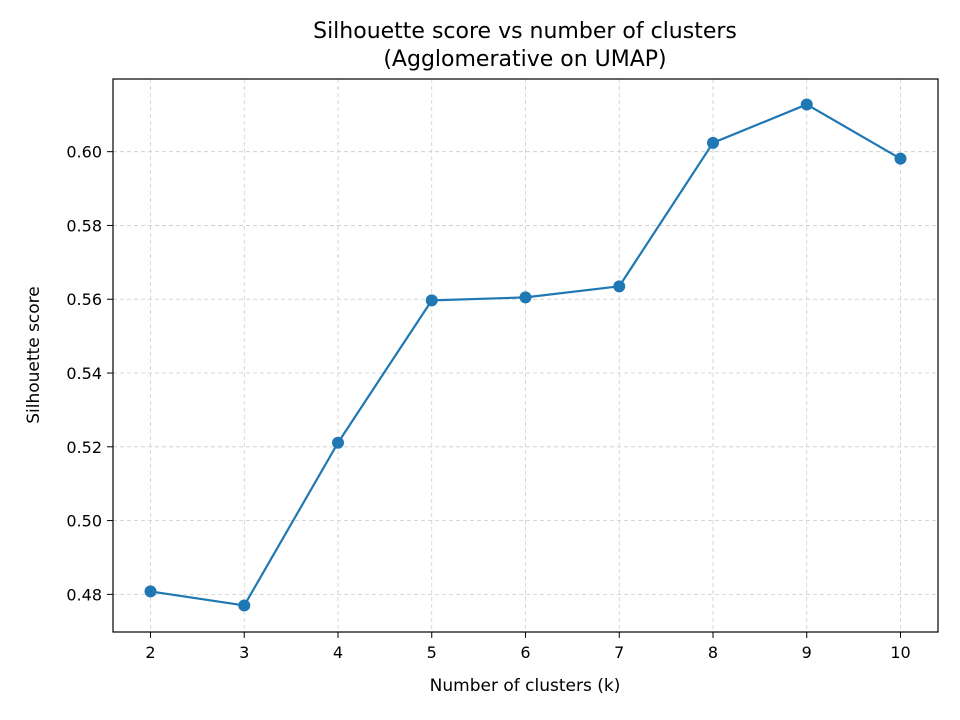 The width and height of the screenshot is (960, 720). Describe the element at coordinates (84, 225) in the screenshot. I see `y-tick-label: 0.58` at that location.